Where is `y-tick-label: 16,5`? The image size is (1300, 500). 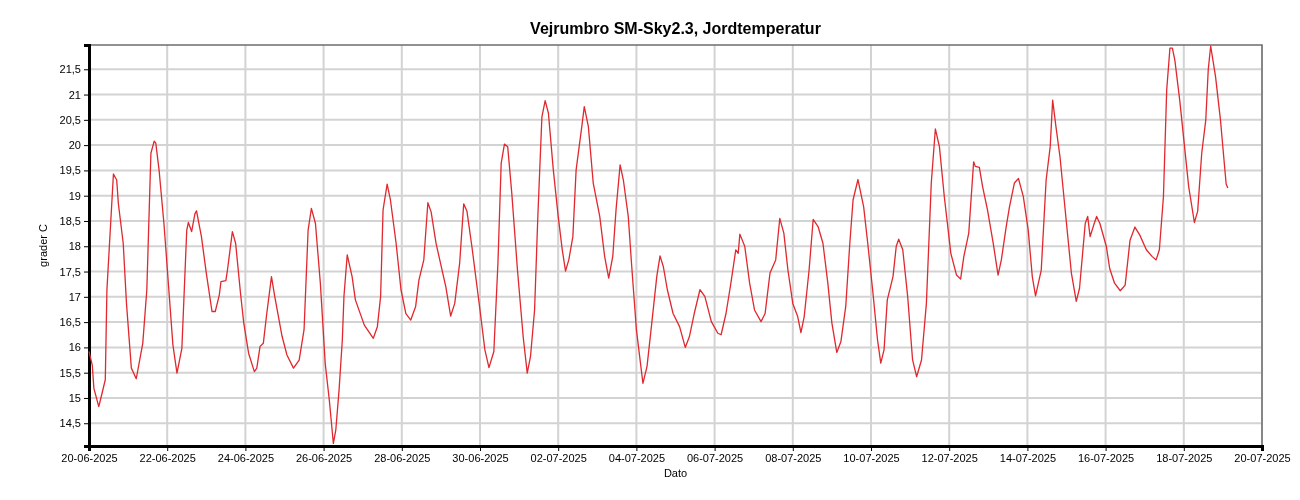
y-tick-label: 16,5 is located at coordinates (70, 322).